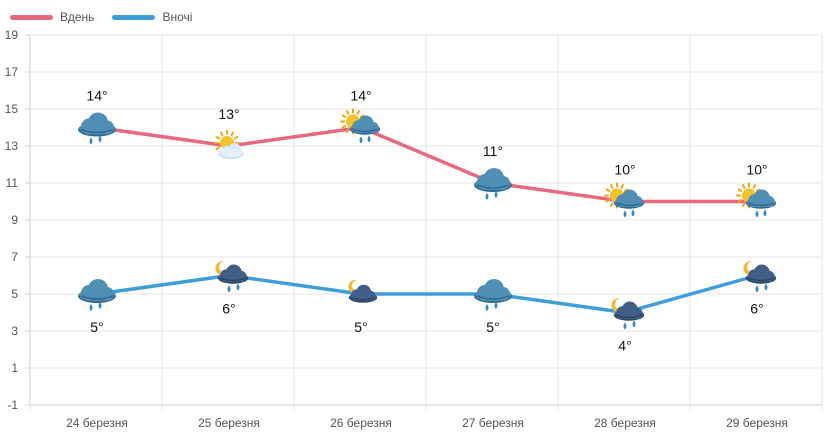 The height and width of the screenshot is (436, 829). What do you see at coordinates (625, 423) in the screenshot?
I see `x-tick-label: 28 березня` at bounding box center [625, 423].